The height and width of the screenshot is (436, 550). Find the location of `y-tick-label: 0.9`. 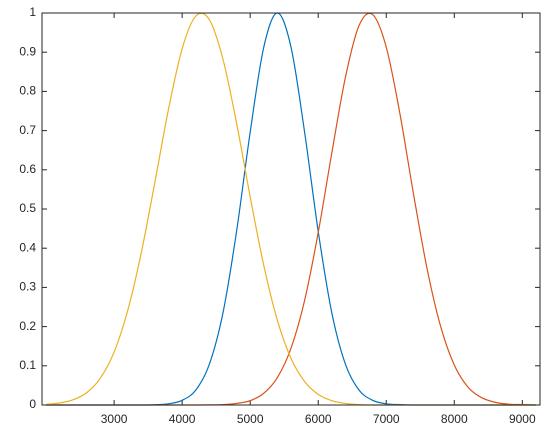

y-tick-label: 0.9 is located at coordinates (27, 51).